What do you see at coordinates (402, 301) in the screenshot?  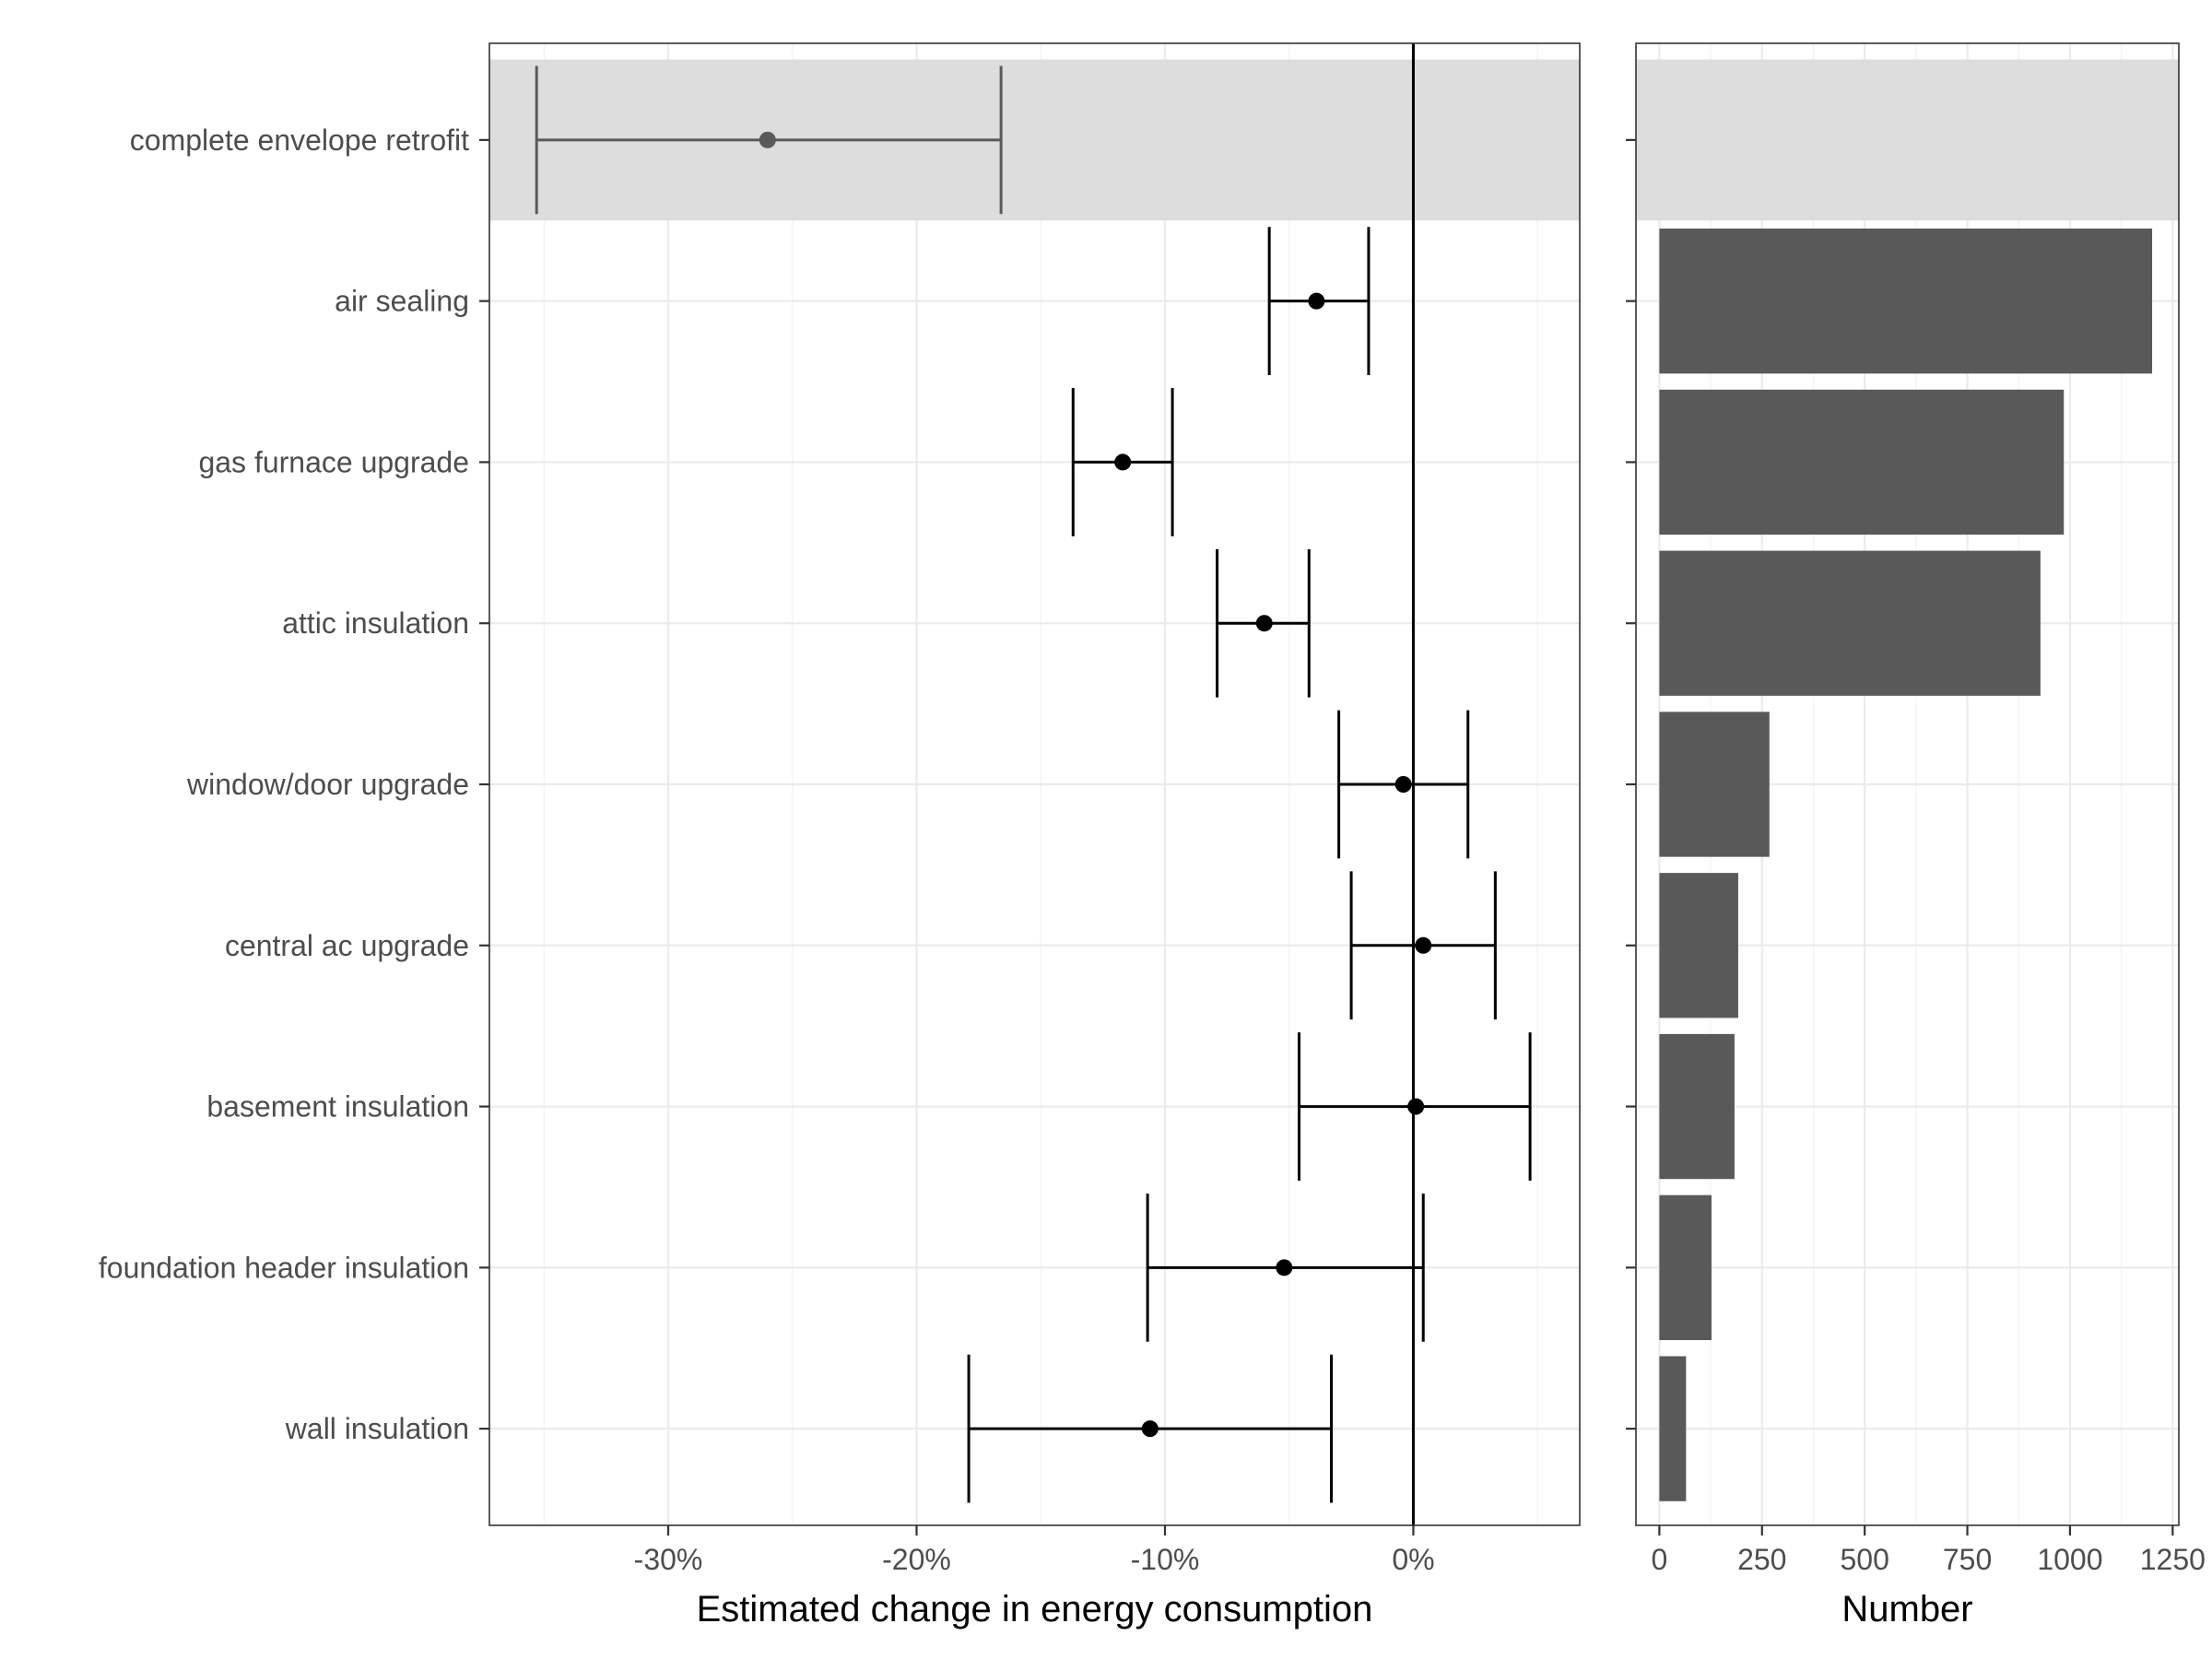 I see `category-label-air-sealing: air sealing` at bounding box center [402, 301].